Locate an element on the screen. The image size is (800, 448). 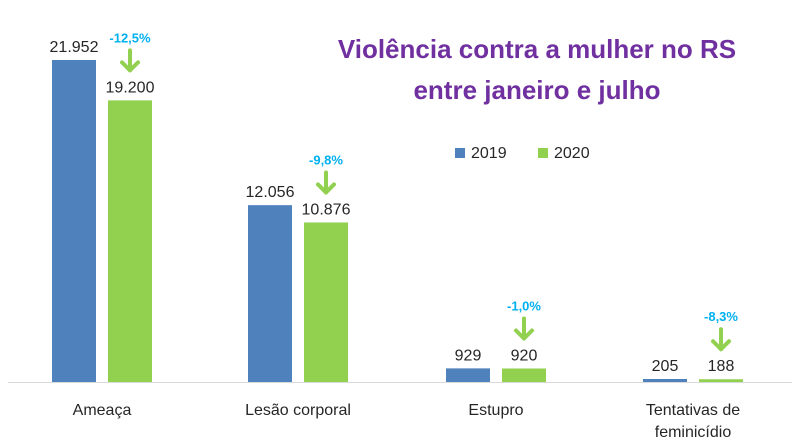
legend-label-2019: 2019 is located at coordinates (489, 153).